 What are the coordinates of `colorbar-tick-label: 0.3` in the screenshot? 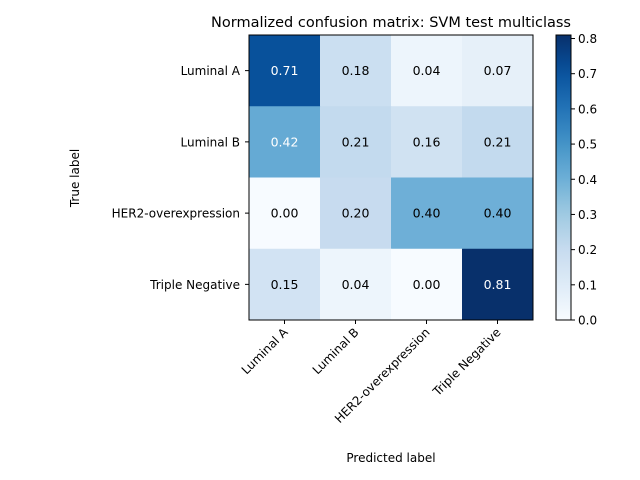 It's located at (587, 215).